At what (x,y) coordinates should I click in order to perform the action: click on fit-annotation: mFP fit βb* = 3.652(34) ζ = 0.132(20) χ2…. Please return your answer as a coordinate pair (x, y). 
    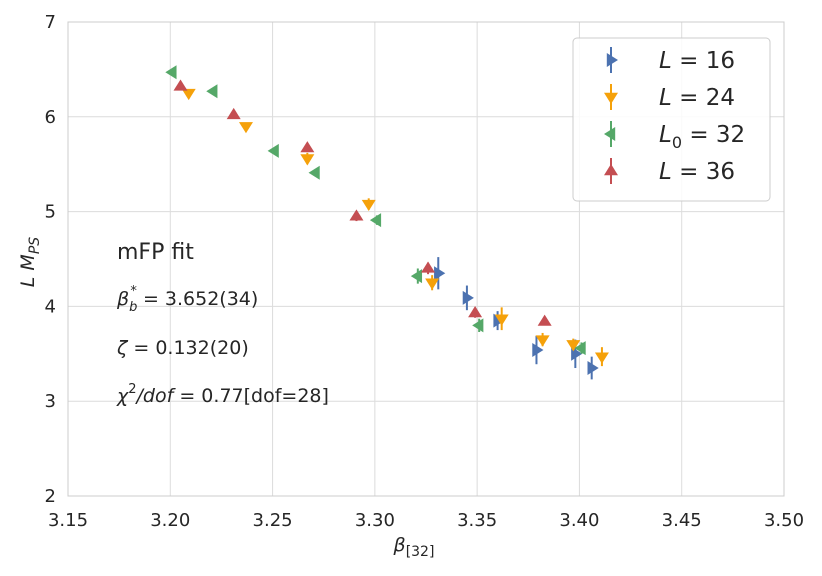
    Looking at the image, I should click on (222, 323).